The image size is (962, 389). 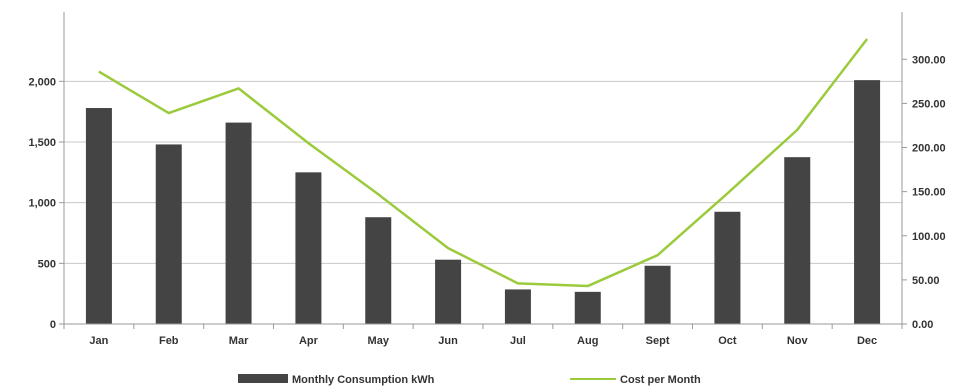 I want to click on x-tick-label: Apr, so click(x=309, y=341).